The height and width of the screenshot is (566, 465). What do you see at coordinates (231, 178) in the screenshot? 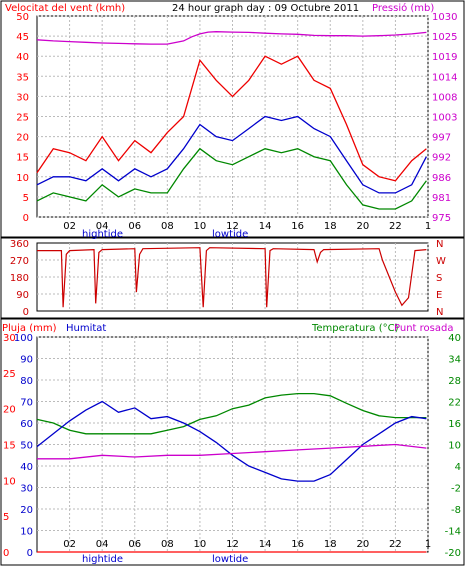
I see `min-wind-line` at bounding box center [231, 178].